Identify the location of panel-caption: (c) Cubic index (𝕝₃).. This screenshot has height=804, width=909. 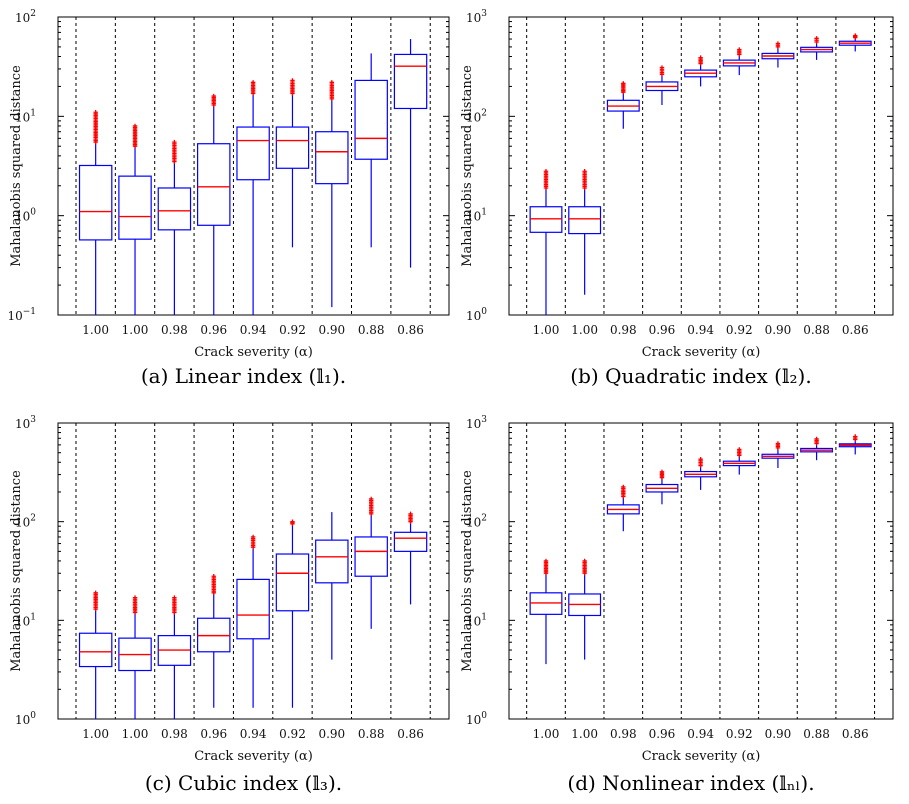
(243, 783).